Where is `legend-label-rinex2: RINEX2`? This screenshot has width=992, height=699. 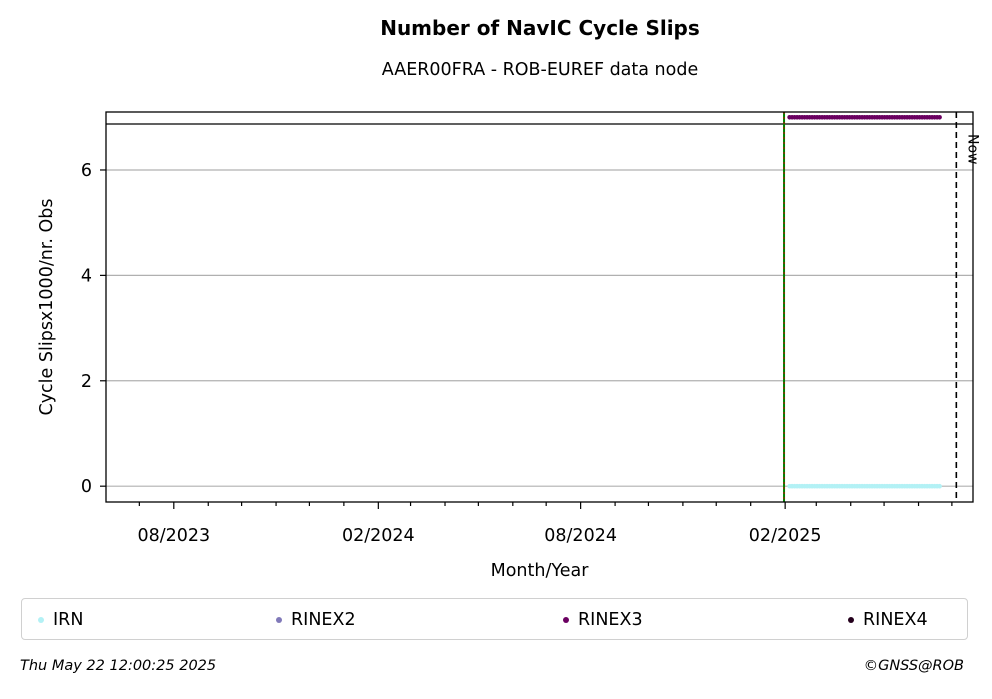
legend-label-rinex2: RINEX2 is located at coordinates (323, 620).